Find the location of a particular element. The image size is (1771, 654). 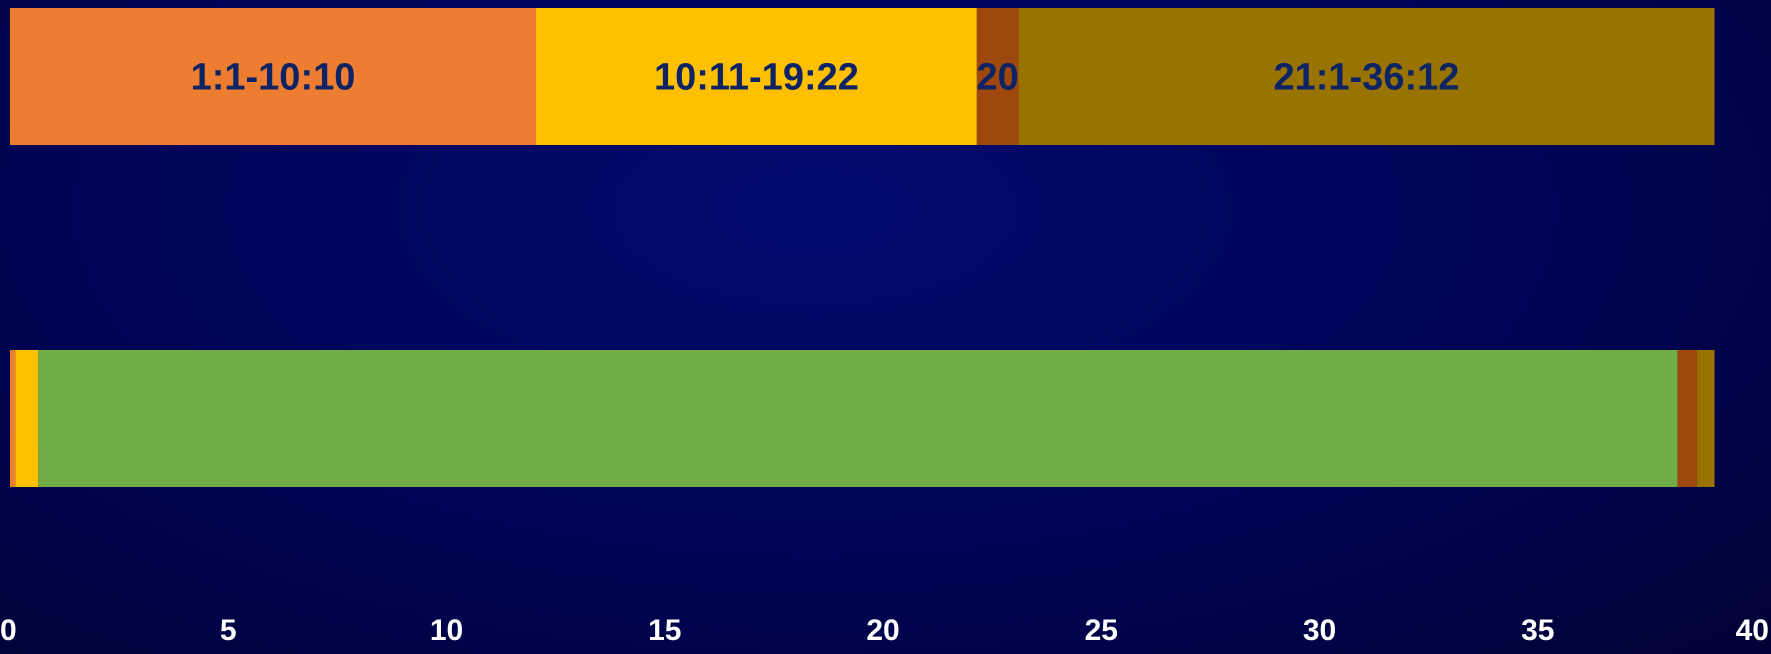

x-tick-label: 20 is located at coordinates (882, 630).